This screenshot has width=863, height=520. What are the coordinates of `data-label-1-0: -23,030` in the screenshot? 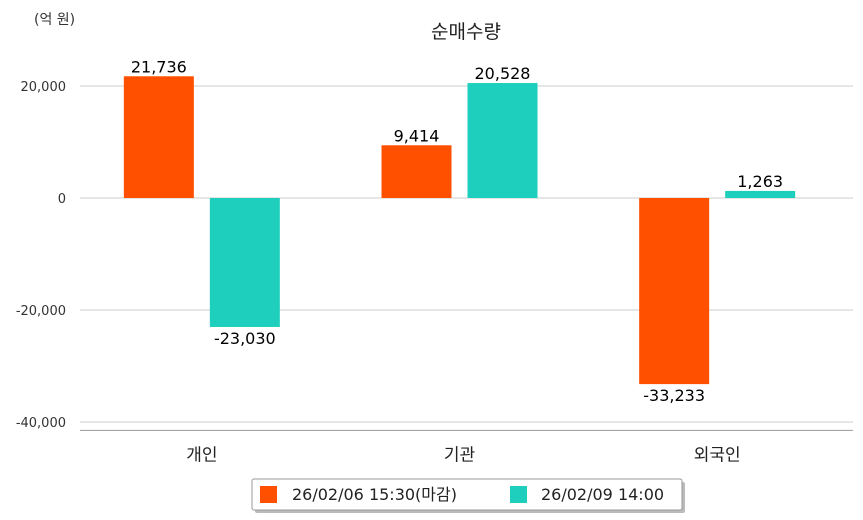 It's located at (245, 338).